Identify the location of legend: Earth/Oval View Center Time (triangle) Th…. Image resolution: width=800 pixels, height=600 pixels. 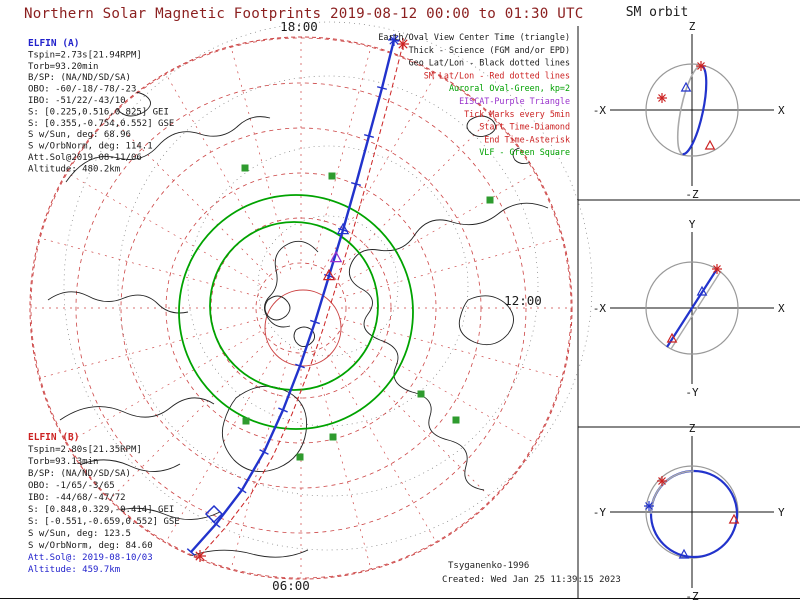
(474, 94).